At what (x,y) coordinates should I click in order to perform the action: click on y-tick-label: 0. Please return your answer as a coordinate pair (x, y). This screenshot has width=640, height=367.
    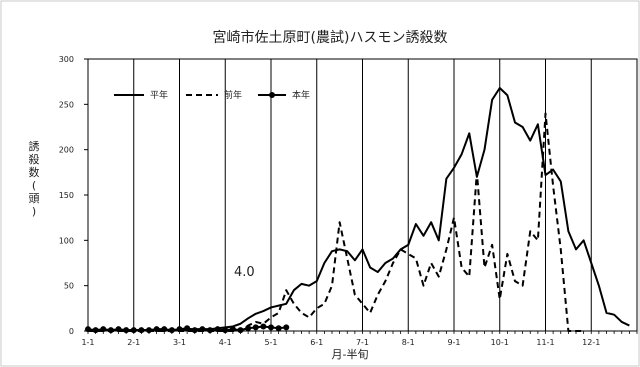
    Looking at the image, I should click on (71, 331).